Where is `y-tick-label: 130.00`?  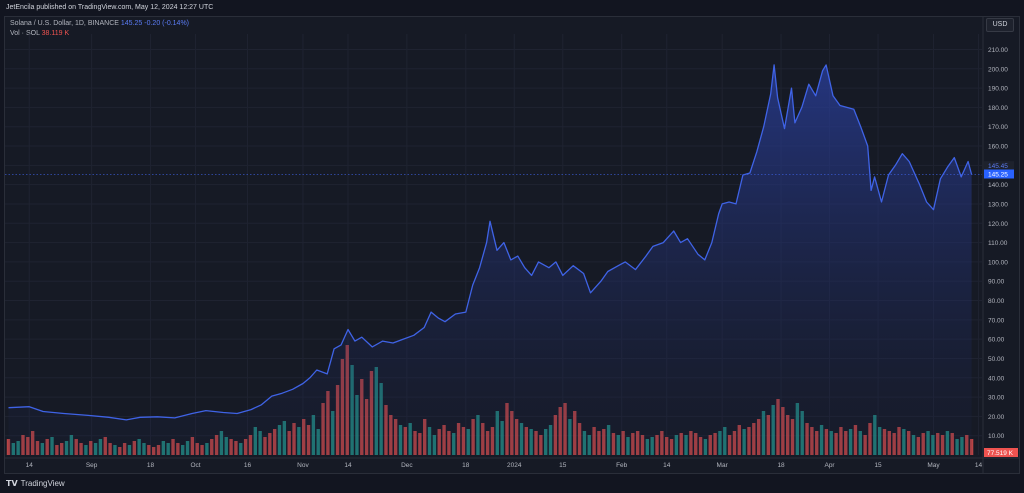
y-tick-label: 130.00 is located at coordinates (998, 204).